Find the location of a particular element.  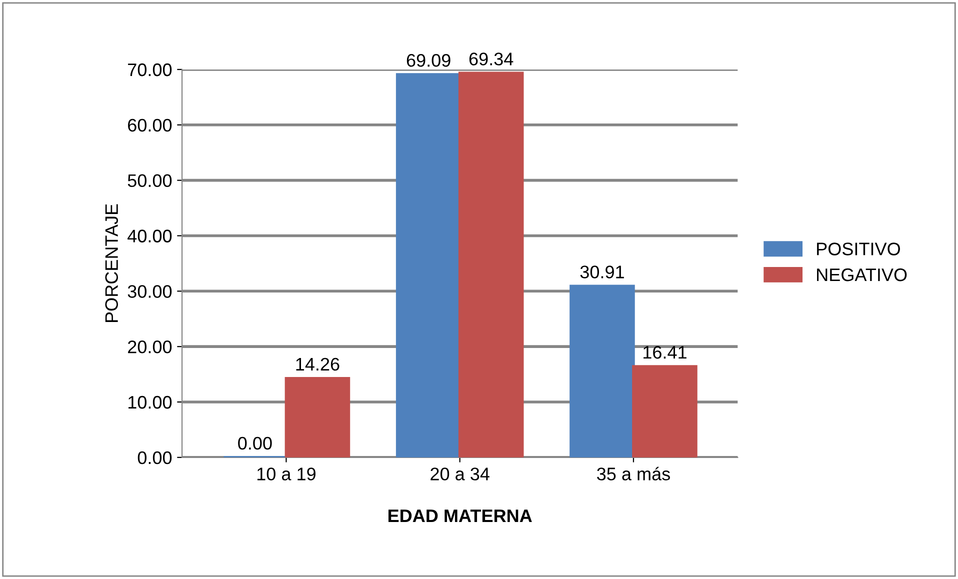

x-axis-title: EDAD MATERNA is located at coordinates (460, 516).